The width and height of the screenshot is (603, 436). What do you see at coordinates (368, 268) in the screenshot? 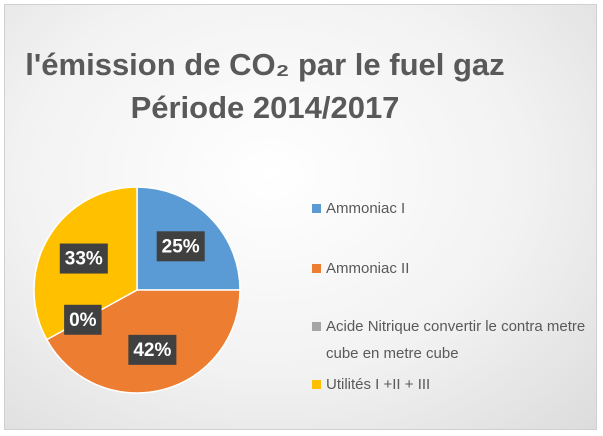
I see `legend-text: Ammoniac II` at bounding box center [368, 268].